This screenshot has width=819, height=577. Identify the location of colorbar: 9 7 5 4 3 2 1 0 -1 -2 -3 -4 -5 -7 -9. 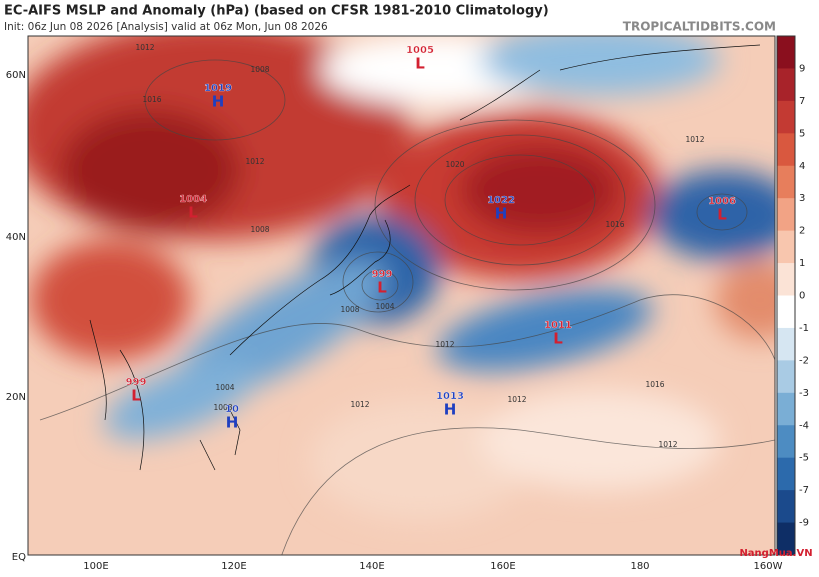
(792, 295).